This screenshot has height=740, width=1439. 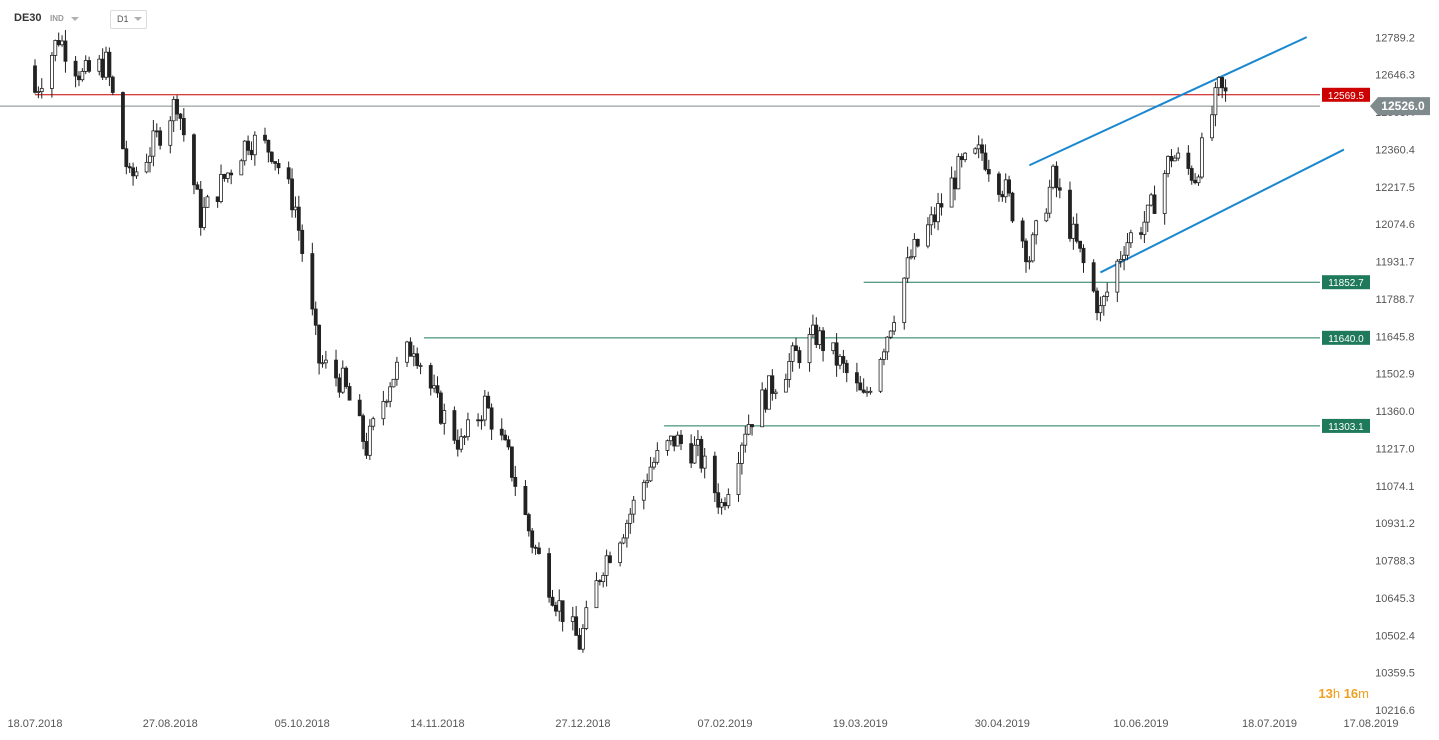 I want to click on symbol-chevron-down-icon, so click(x=75, y=19).